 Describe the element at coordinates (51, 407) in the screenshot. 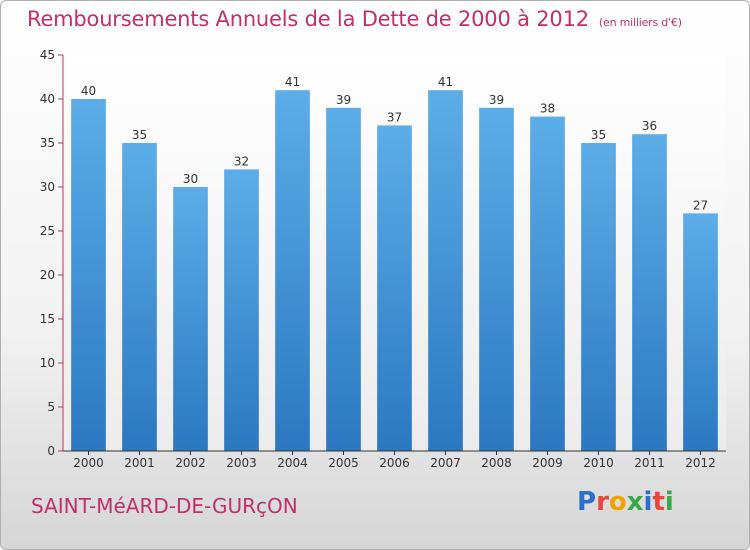

I see `y-tick-label: 5` at that location.